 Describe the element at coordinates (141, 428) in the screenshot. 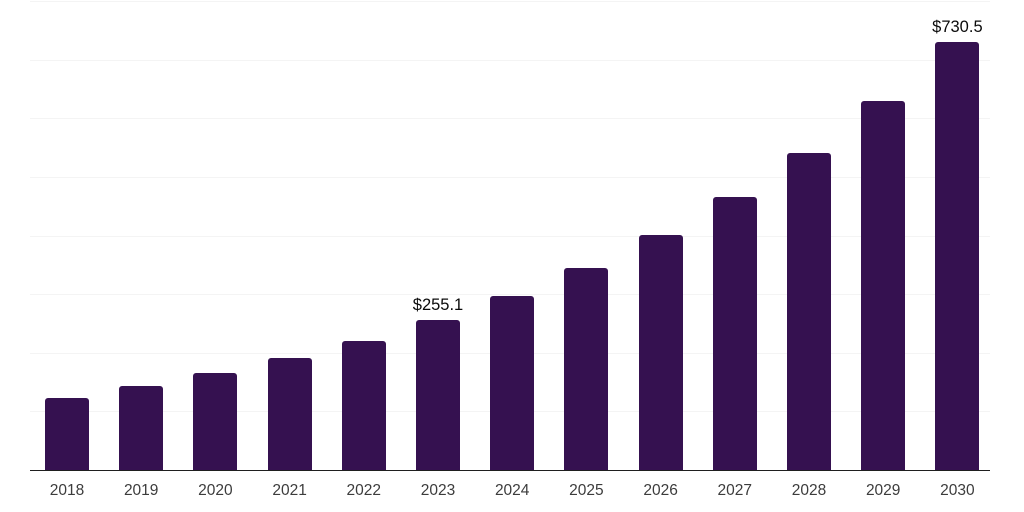

I see `bar-2019` at that location.